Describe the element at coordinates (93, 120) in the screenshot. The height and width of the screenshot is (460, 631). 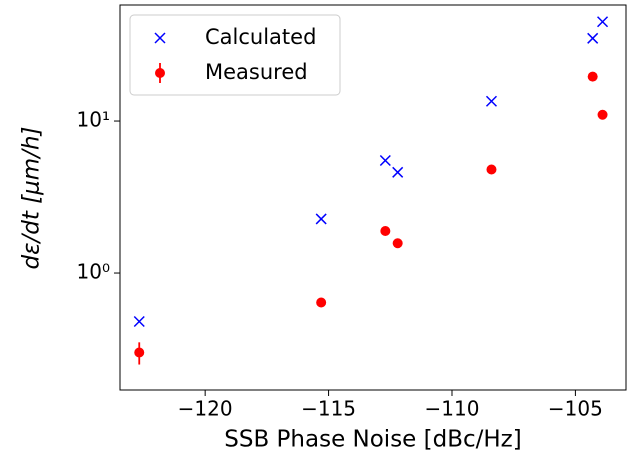
I see `y-tick-label: 10¹` at that location.